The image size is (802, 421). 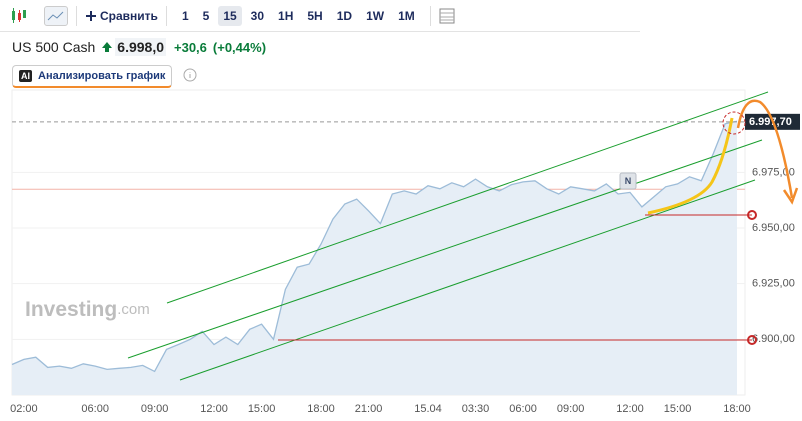 I want to click on interval-button: 5, so click(x=206, y=15).